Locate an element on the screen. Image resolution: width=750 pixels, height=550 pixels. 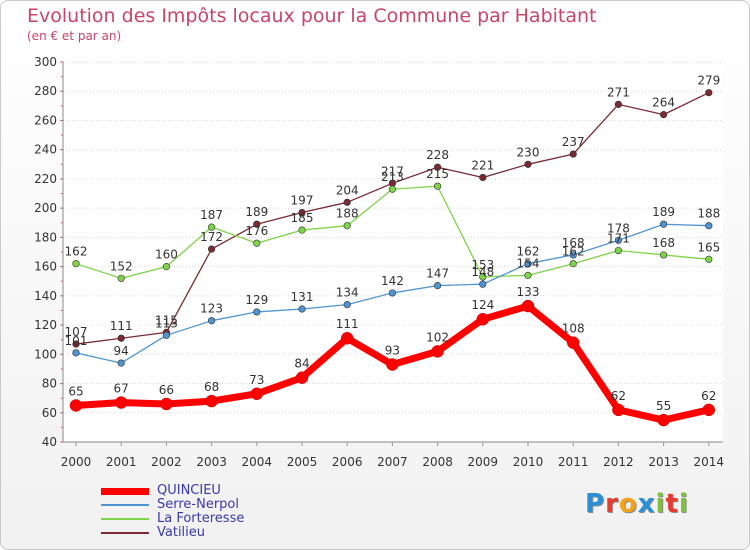
y-tick-label: 220 is located at coordinates (45, 179).